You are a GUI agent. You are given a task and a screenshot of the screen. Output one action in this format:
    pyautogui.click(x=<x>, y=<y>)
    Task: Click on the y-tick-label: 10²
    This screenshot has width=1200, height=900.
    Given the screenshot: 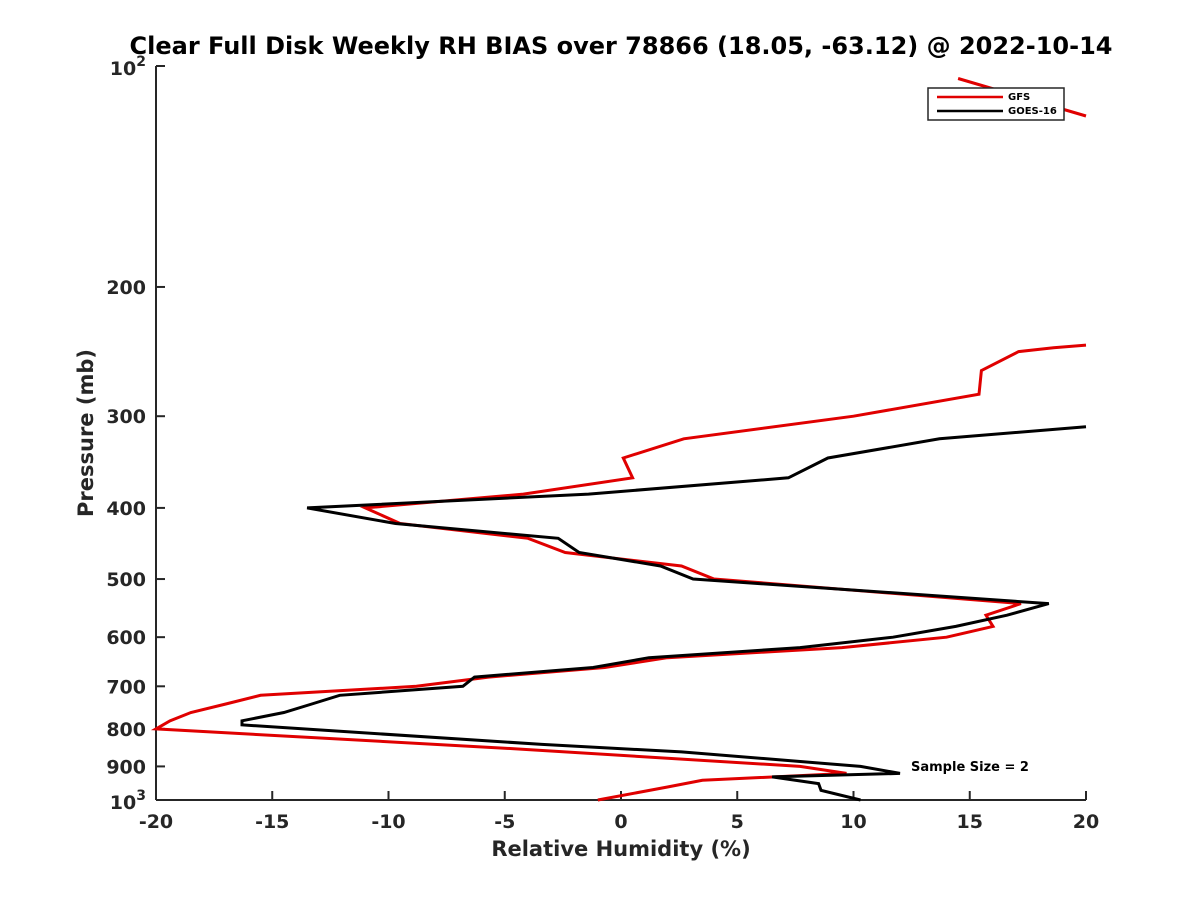 What is the action you would take?
    pyautogui.click(x=128, y=67)
    